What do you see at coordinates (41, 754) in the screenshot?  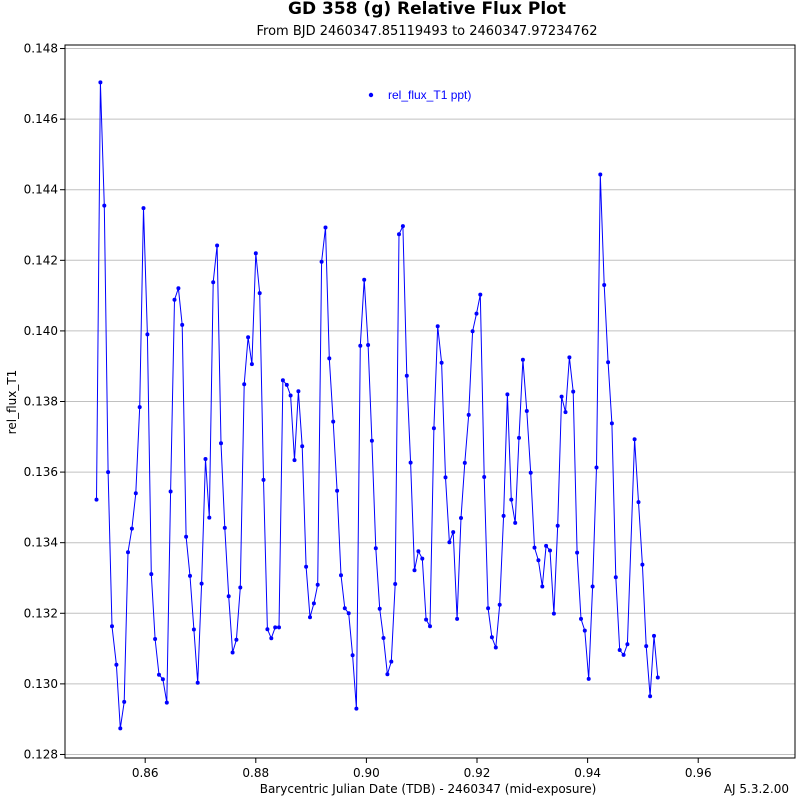 I see `y-tick-label: 0.128` at bounding box center [41, 754].